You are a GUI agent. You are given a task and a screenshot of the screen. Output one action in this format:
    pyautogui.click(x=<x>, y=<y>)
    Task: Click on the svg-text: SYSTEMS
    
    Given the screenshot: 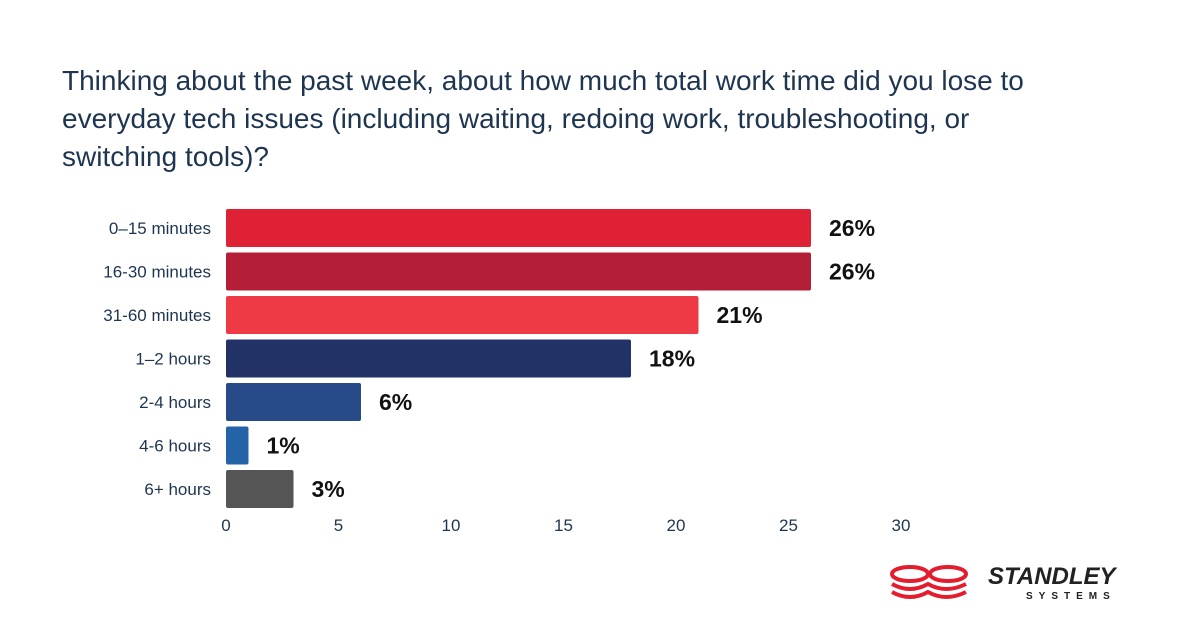 What is the action you would take?
    pyautogui.click(x=1071, y=596)
    